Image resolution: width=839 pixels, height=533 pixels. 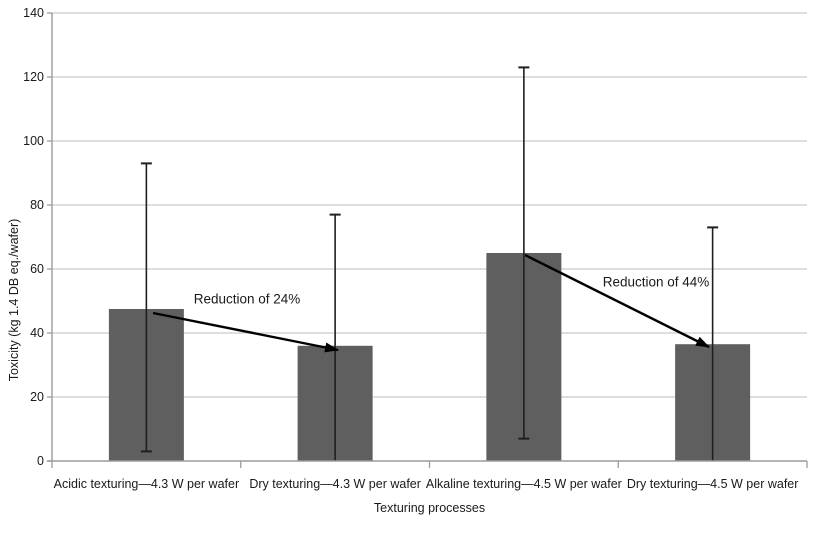 What do you see at coordinates (37, 332) in the screenshot?
I see `y-tick-label-40: 40` at bounding box center [37, 332].